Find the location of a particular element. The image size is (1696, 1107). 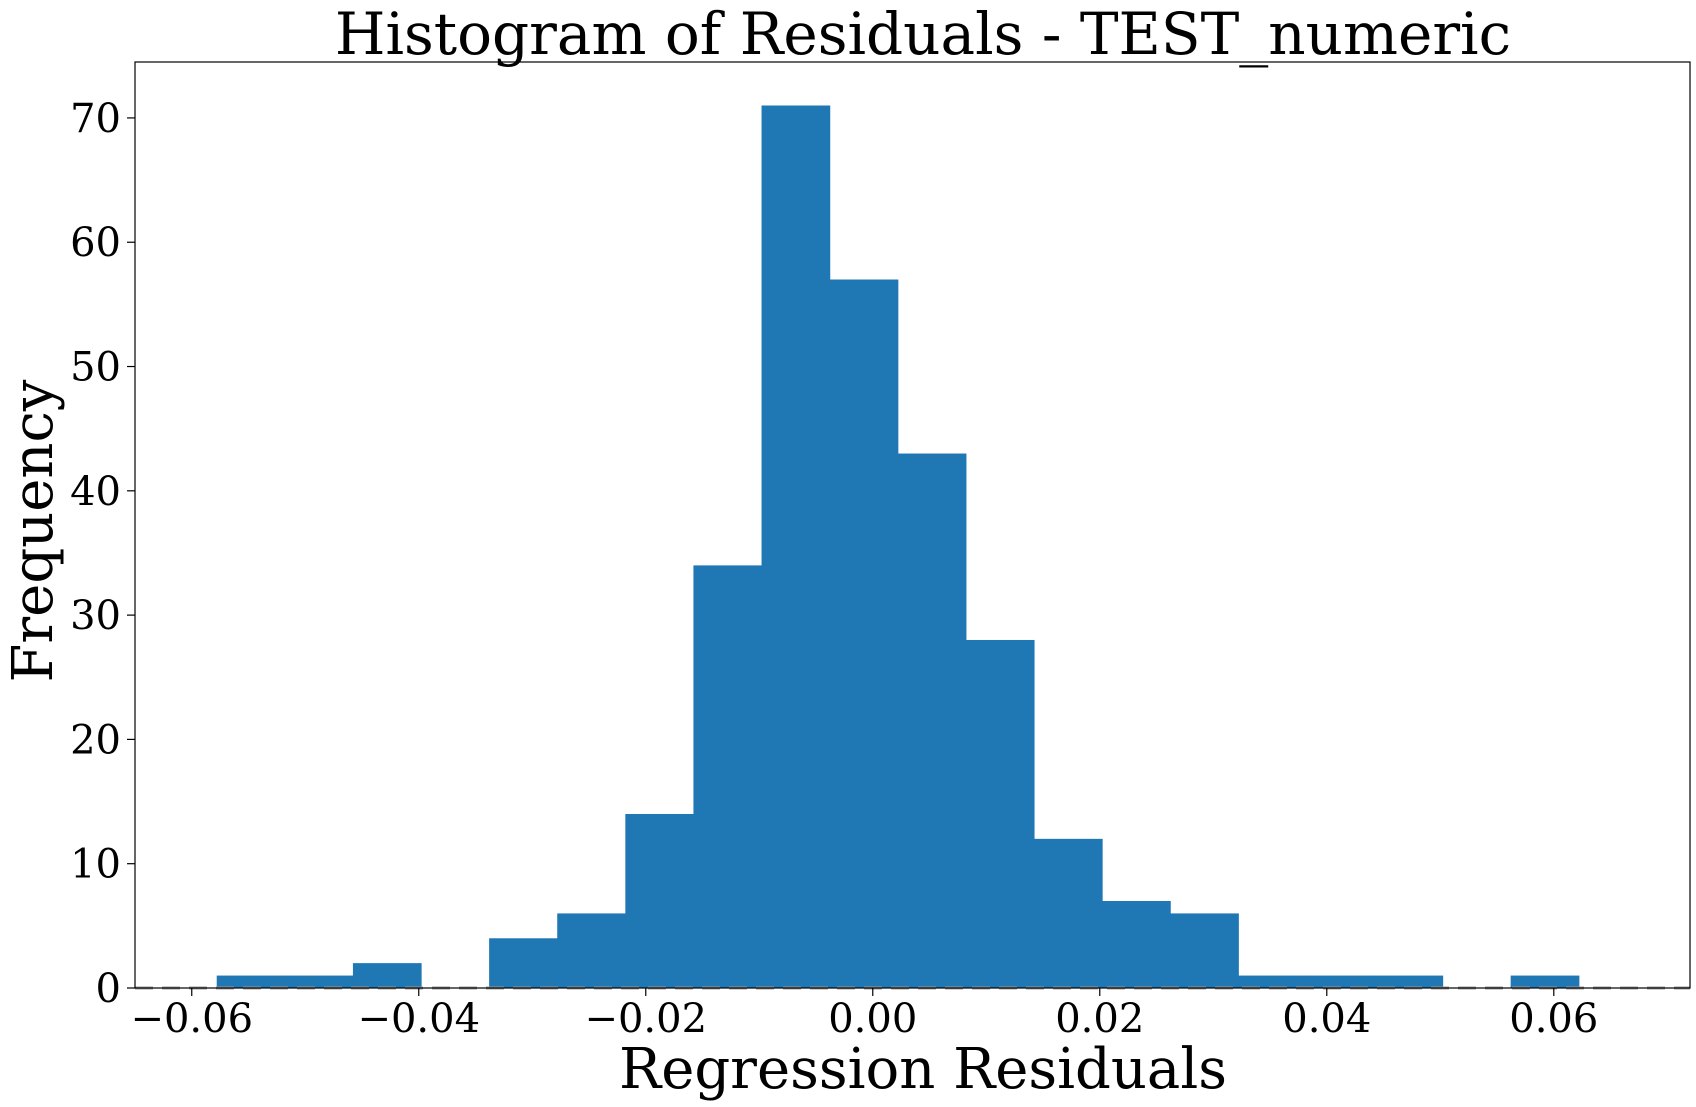

y-tick-label-5: 50 is located at coordinates (95, 368).